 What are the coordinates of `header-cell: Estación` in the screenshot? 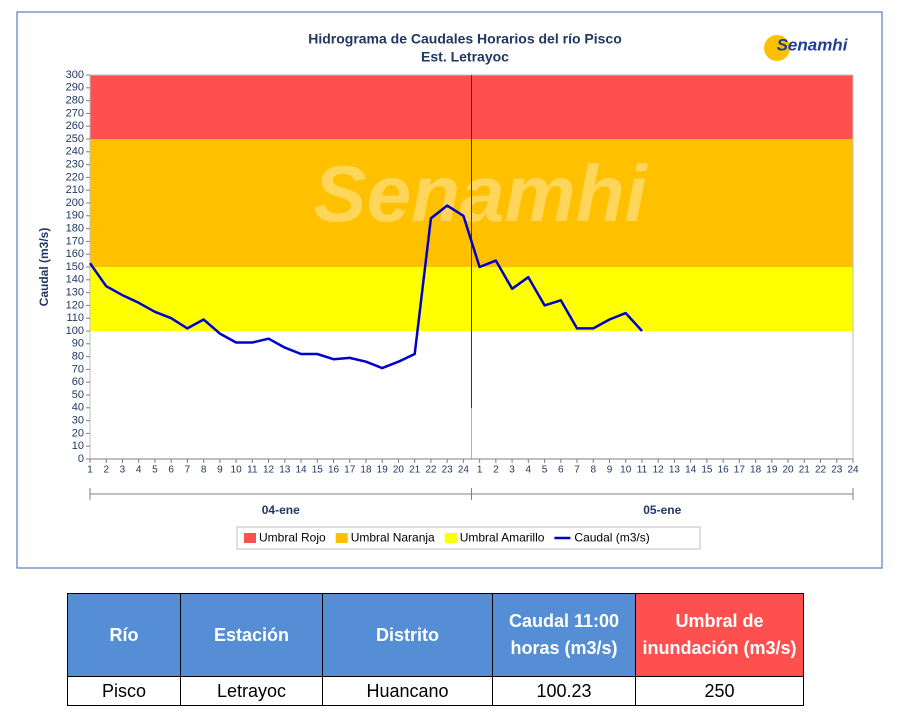 It's located at (251, 635).